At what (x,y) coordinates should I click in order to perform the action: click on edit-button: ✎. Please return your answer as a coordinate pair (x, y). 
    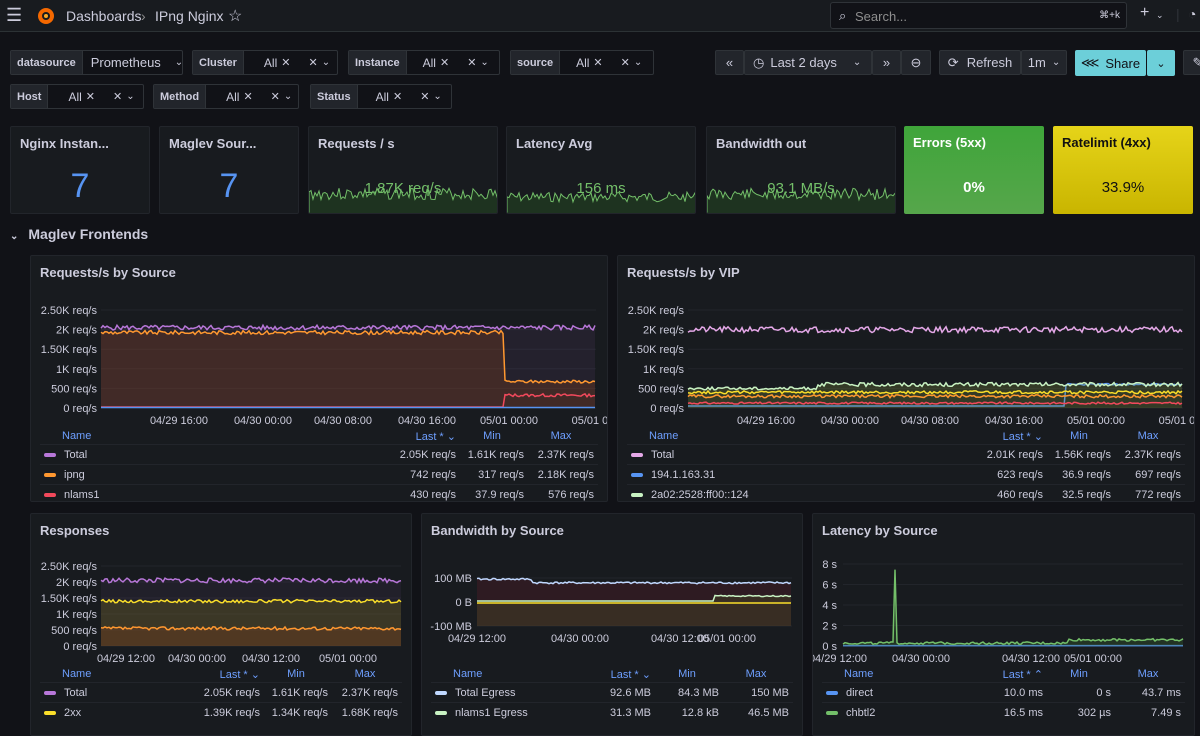
    Looking at the image, I should click on (1191, 62).